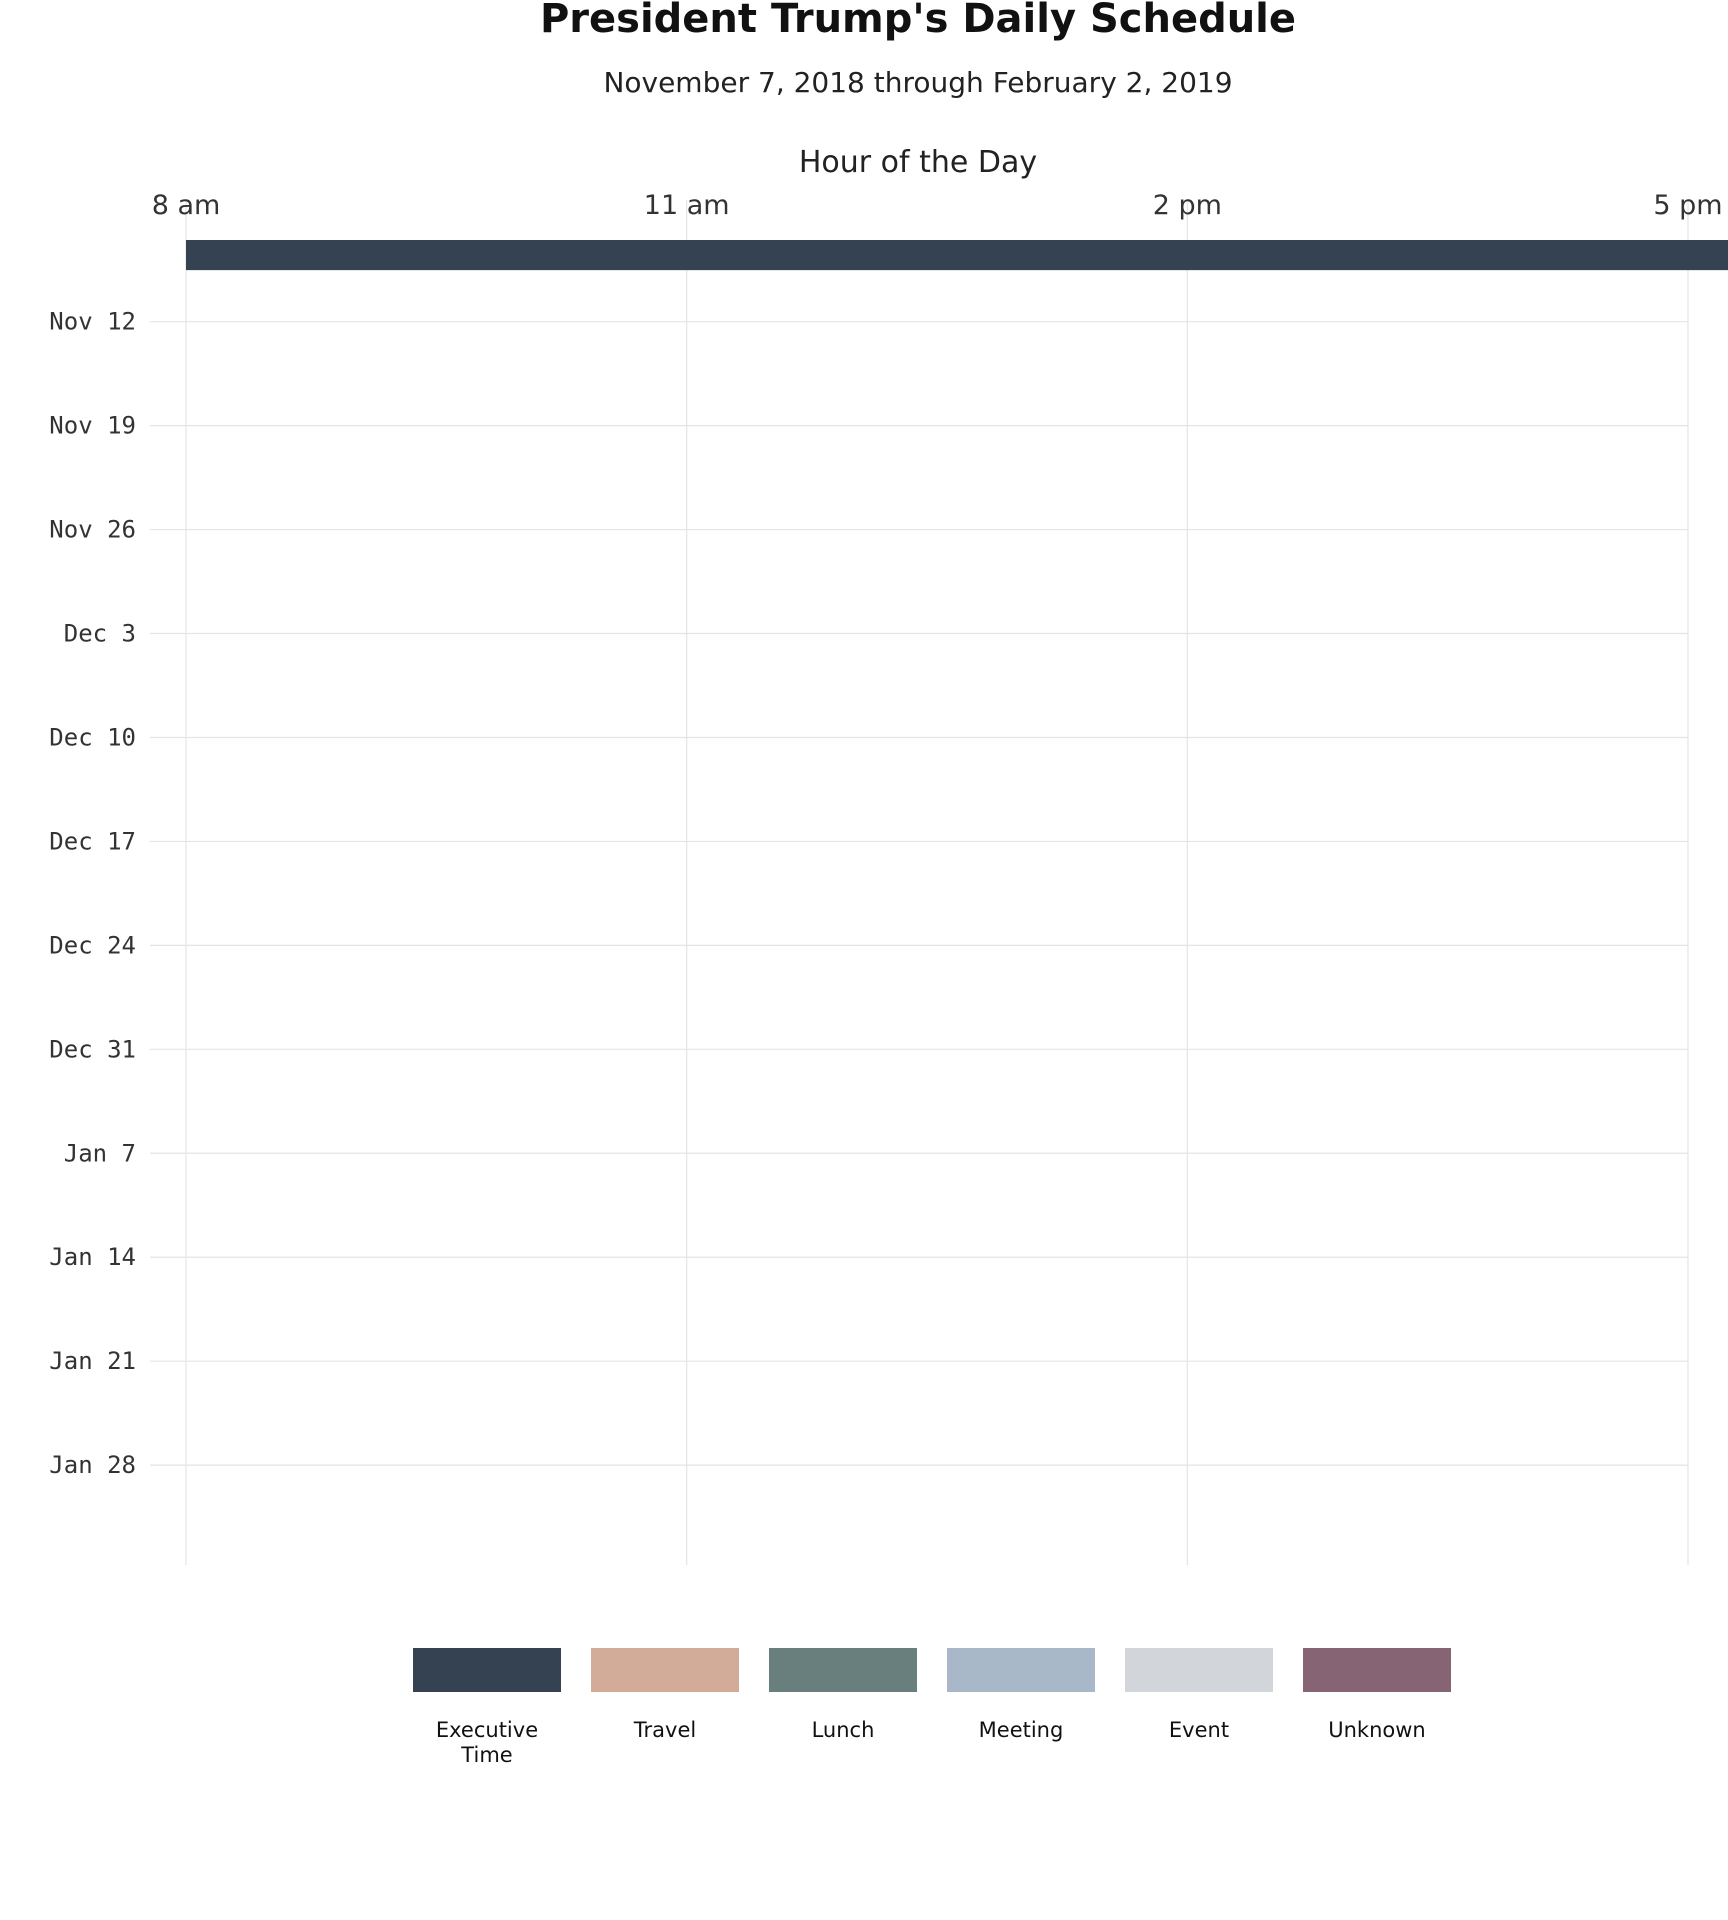  I want to click on x-tick-labels: 8 am 11 am 2 pm 5 pm, so click(937, 205).